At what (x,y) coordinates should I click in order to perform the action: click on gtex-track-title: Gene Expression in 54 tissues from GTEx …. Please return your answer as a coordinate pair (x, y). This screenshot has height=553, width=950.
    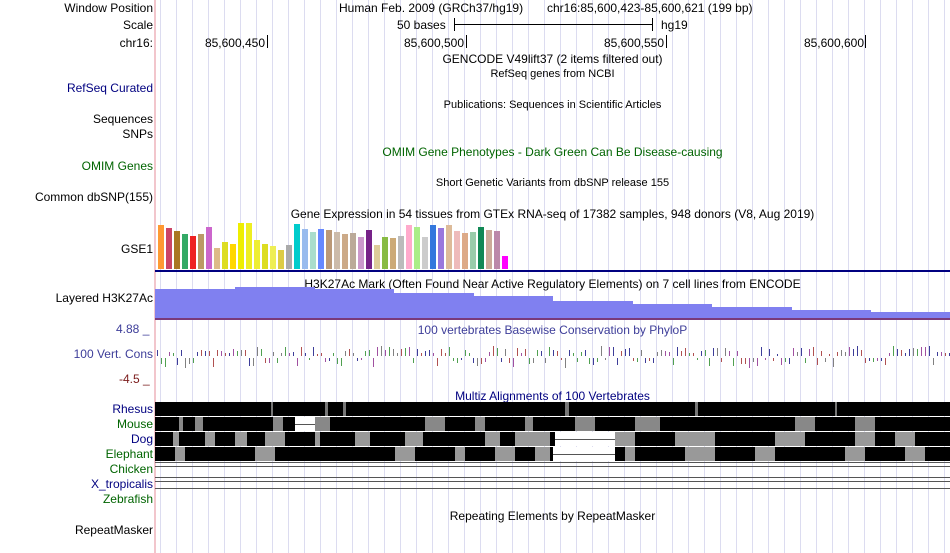
    Looking at the image, I should click on (552, 214).